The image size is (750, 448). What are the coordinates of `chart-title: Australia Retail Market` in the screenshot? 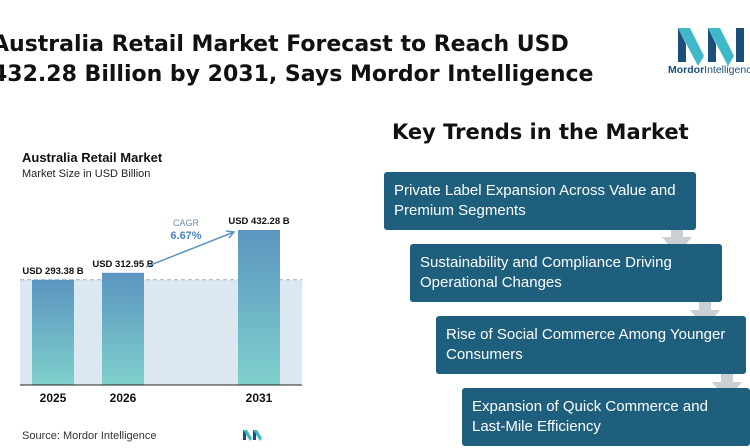 It's located at (92, 157).